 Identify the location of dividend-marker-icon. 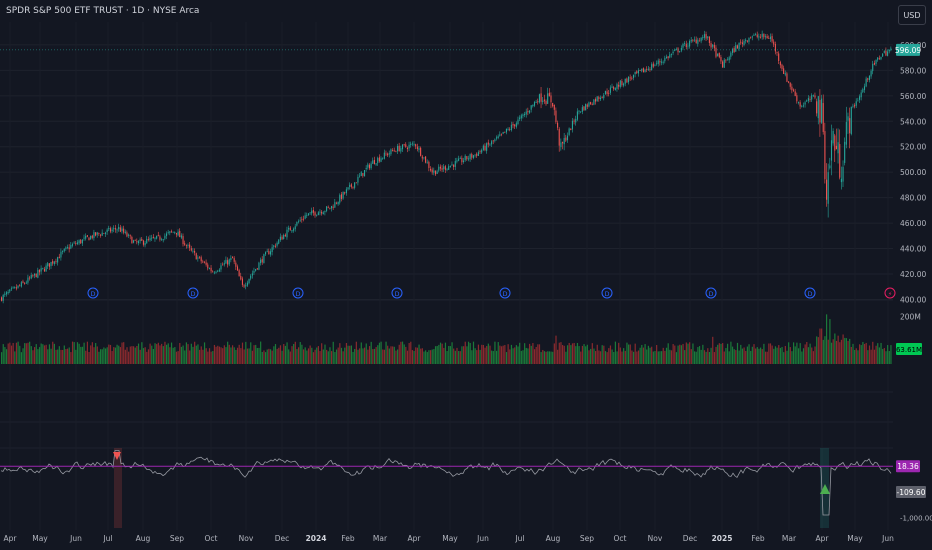
(298, 293).